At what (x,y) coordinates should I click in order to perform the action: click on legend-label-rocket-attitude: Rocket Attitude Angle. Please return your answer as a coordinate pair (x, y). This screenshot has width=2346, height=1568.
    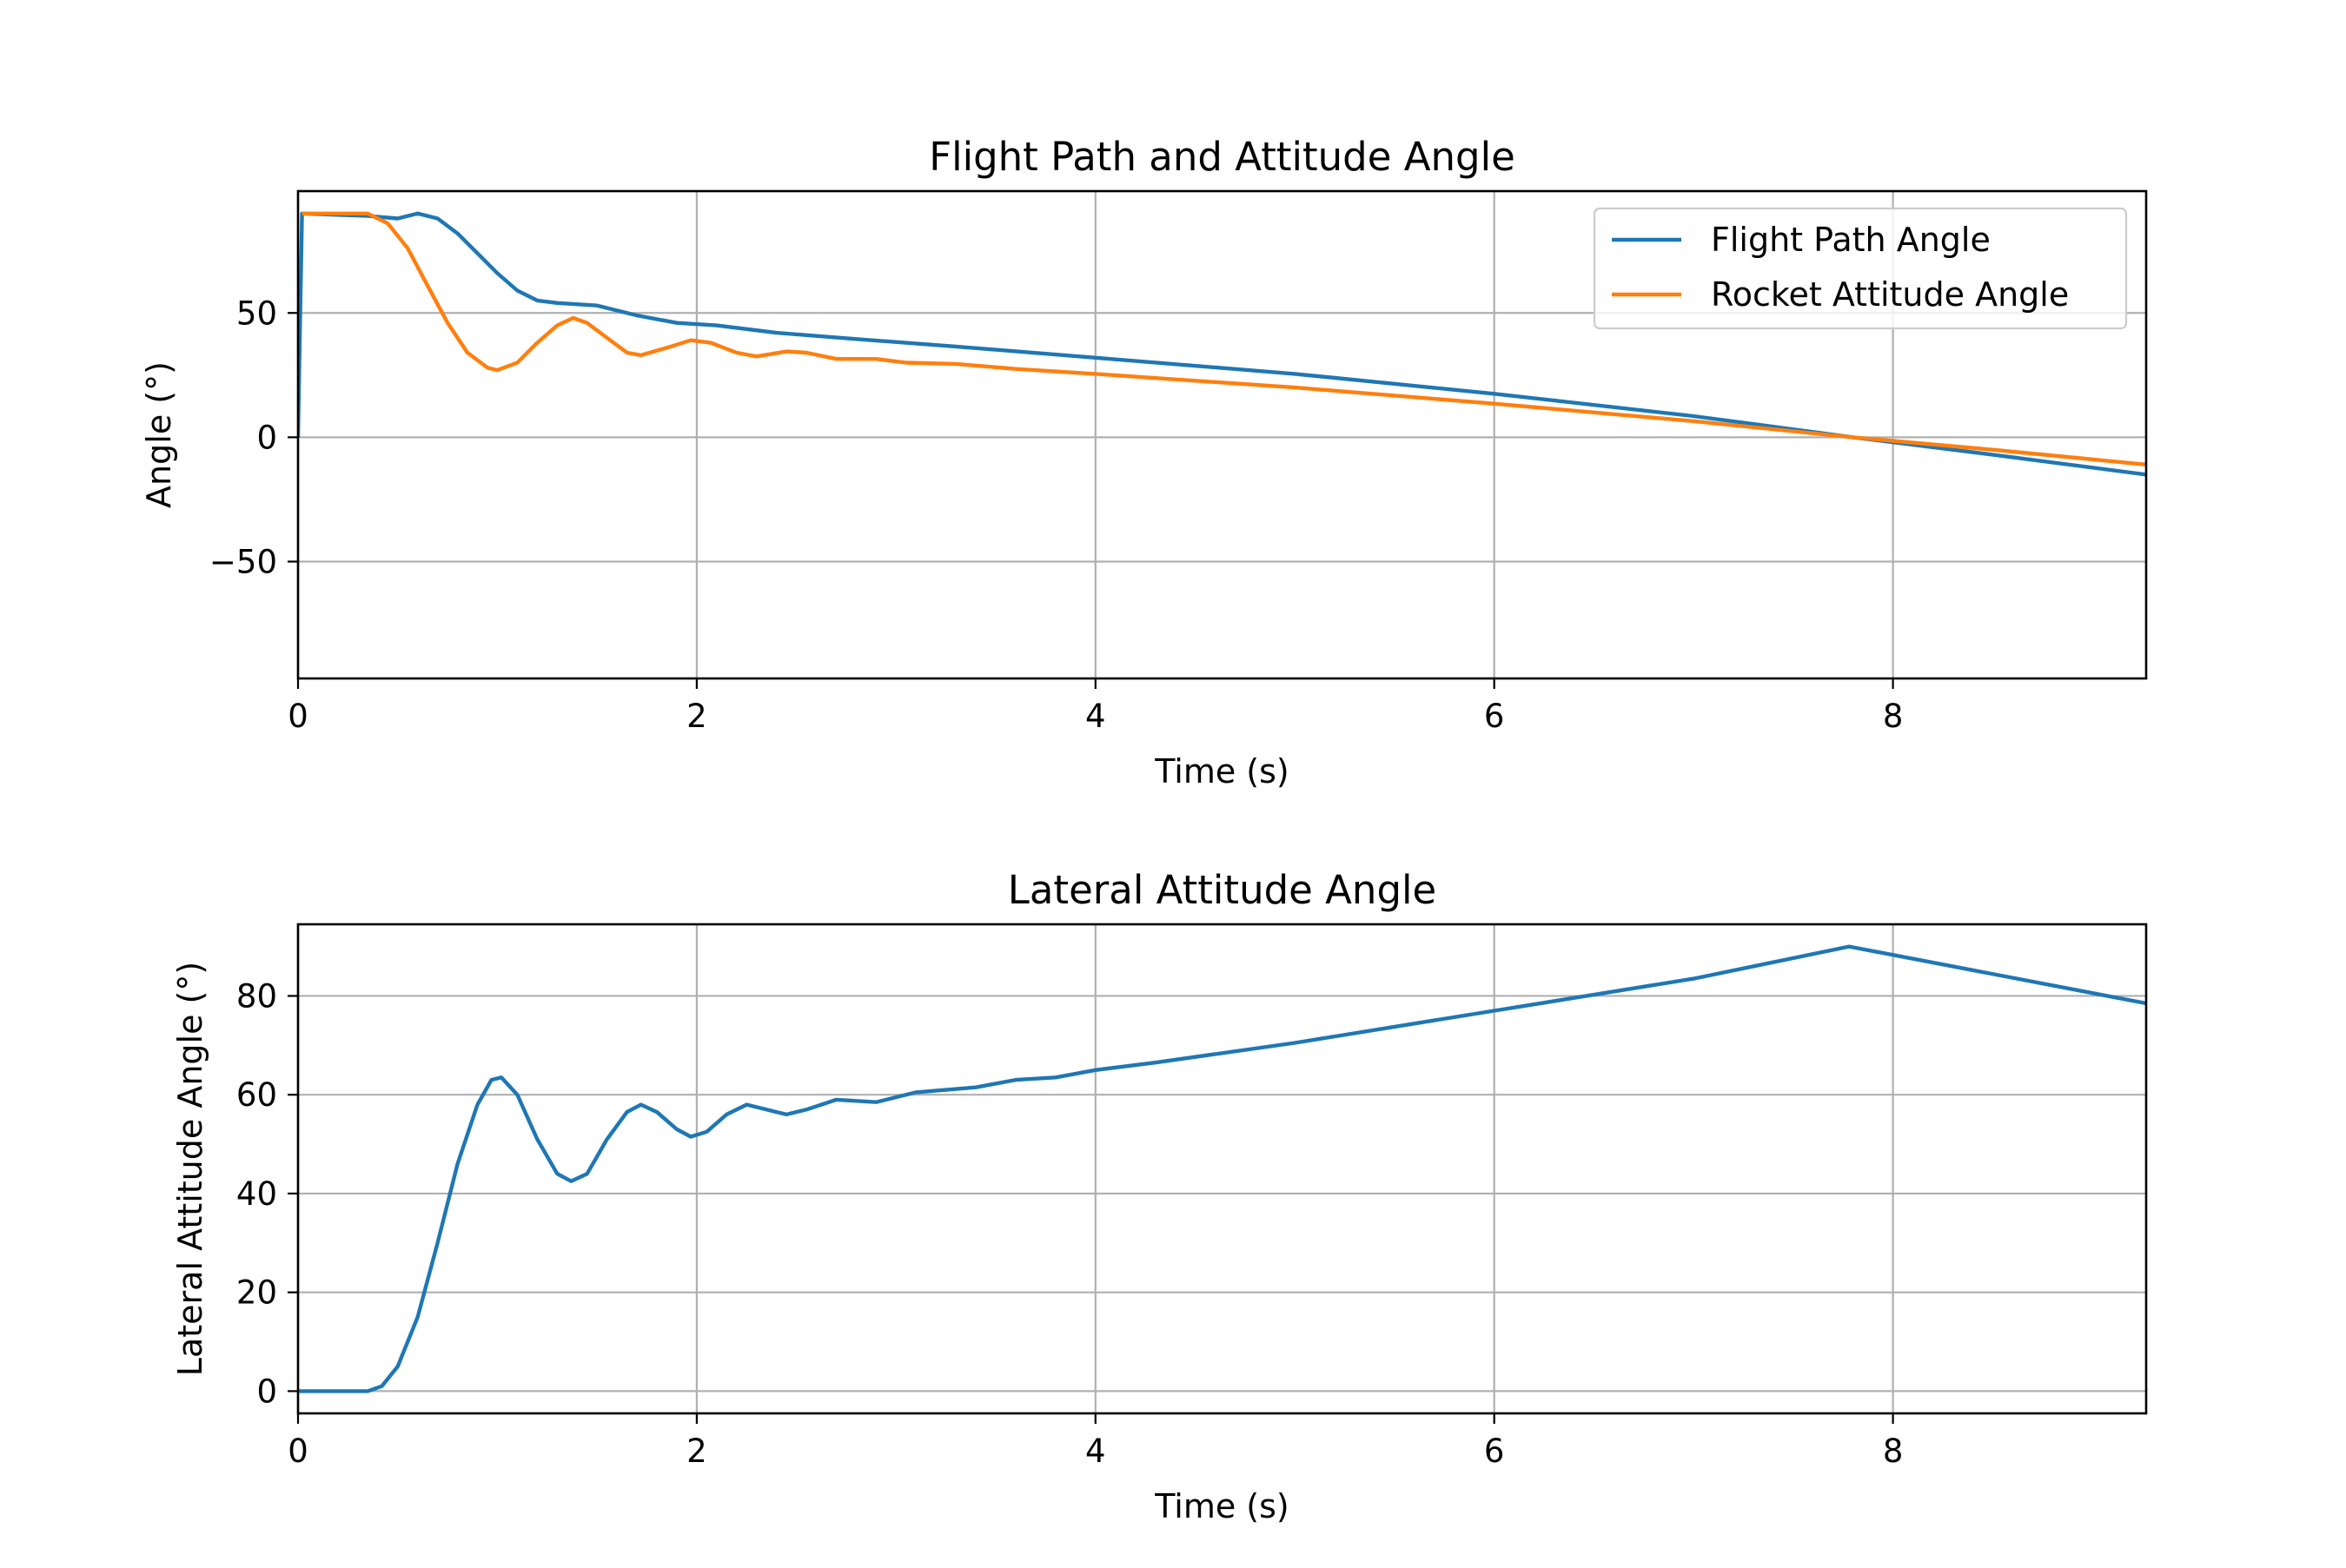
    Looking at the image, I should click on (1890, 294).